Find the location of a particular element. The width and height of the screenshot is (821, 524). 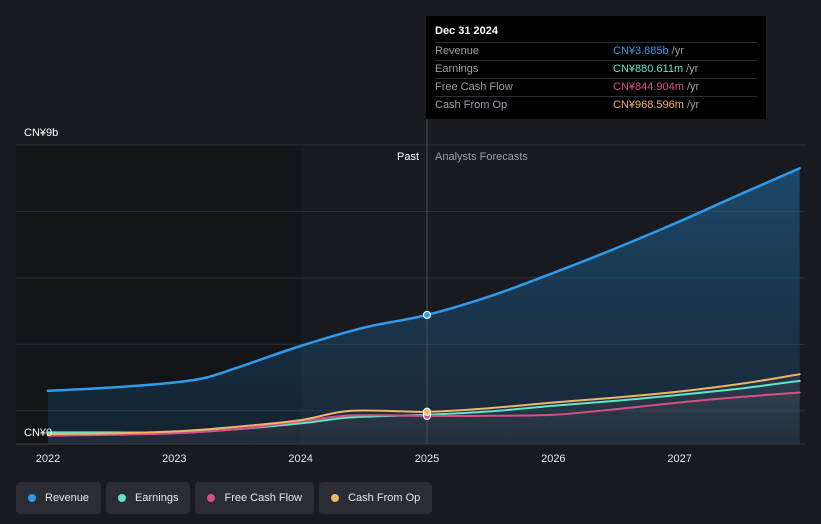

tooltip-label: Free Cash Flow is located at coordinates (474, 87).